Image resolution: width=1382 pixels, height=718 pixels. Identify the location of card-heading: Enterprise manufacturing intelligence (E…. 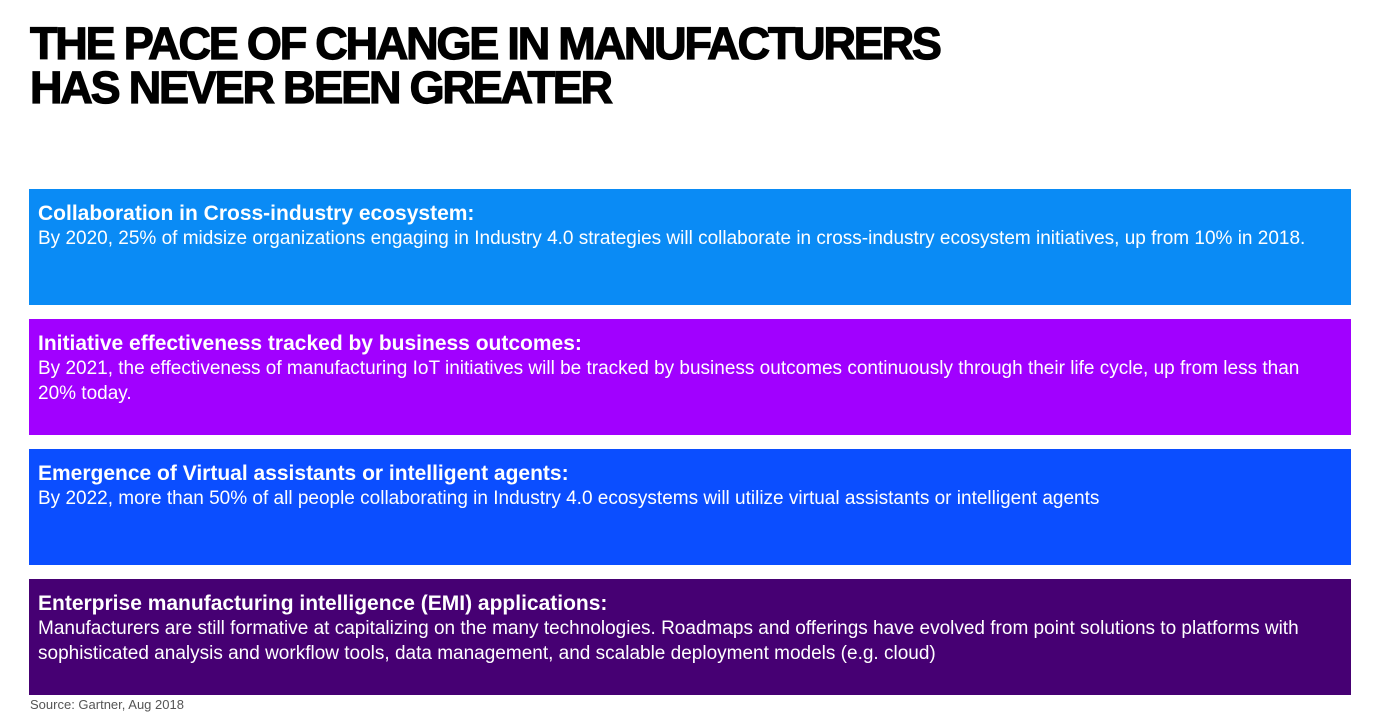
(323, 603).